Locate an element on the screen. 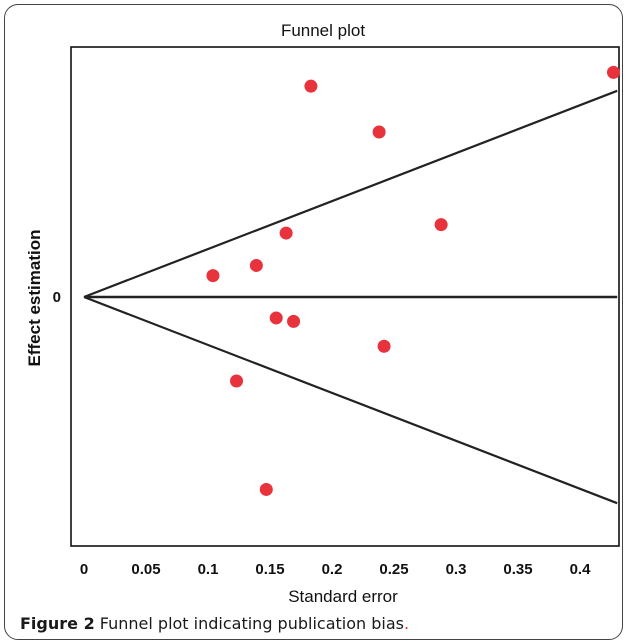  x-tick-label: 0.05 is located at coordinates (145, 569).